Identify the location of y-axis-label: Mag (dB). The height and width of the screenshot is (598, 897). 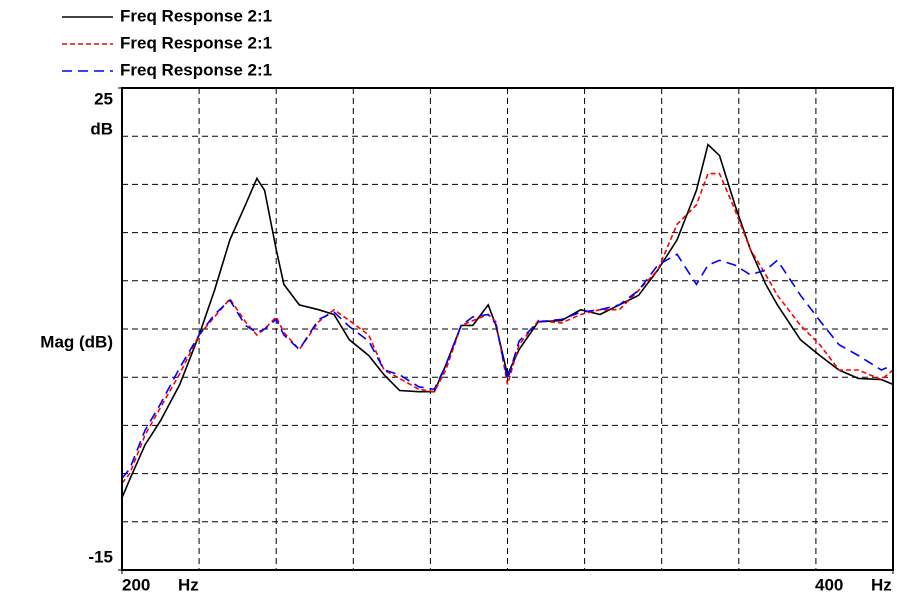
(76, 341).